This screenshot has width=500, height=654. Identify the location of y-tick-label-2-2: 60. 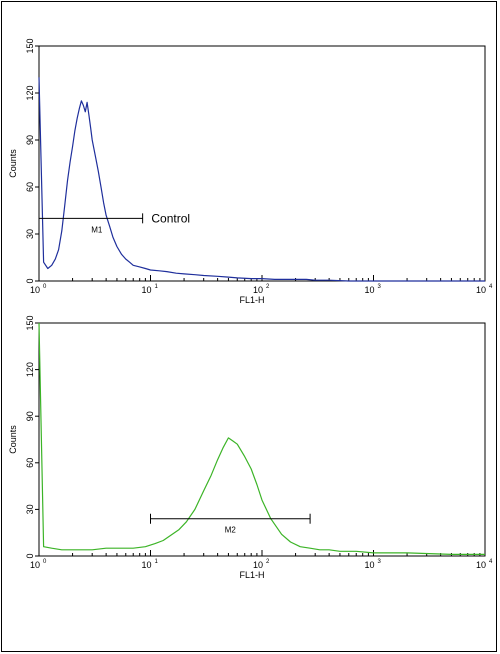
(30, 463).